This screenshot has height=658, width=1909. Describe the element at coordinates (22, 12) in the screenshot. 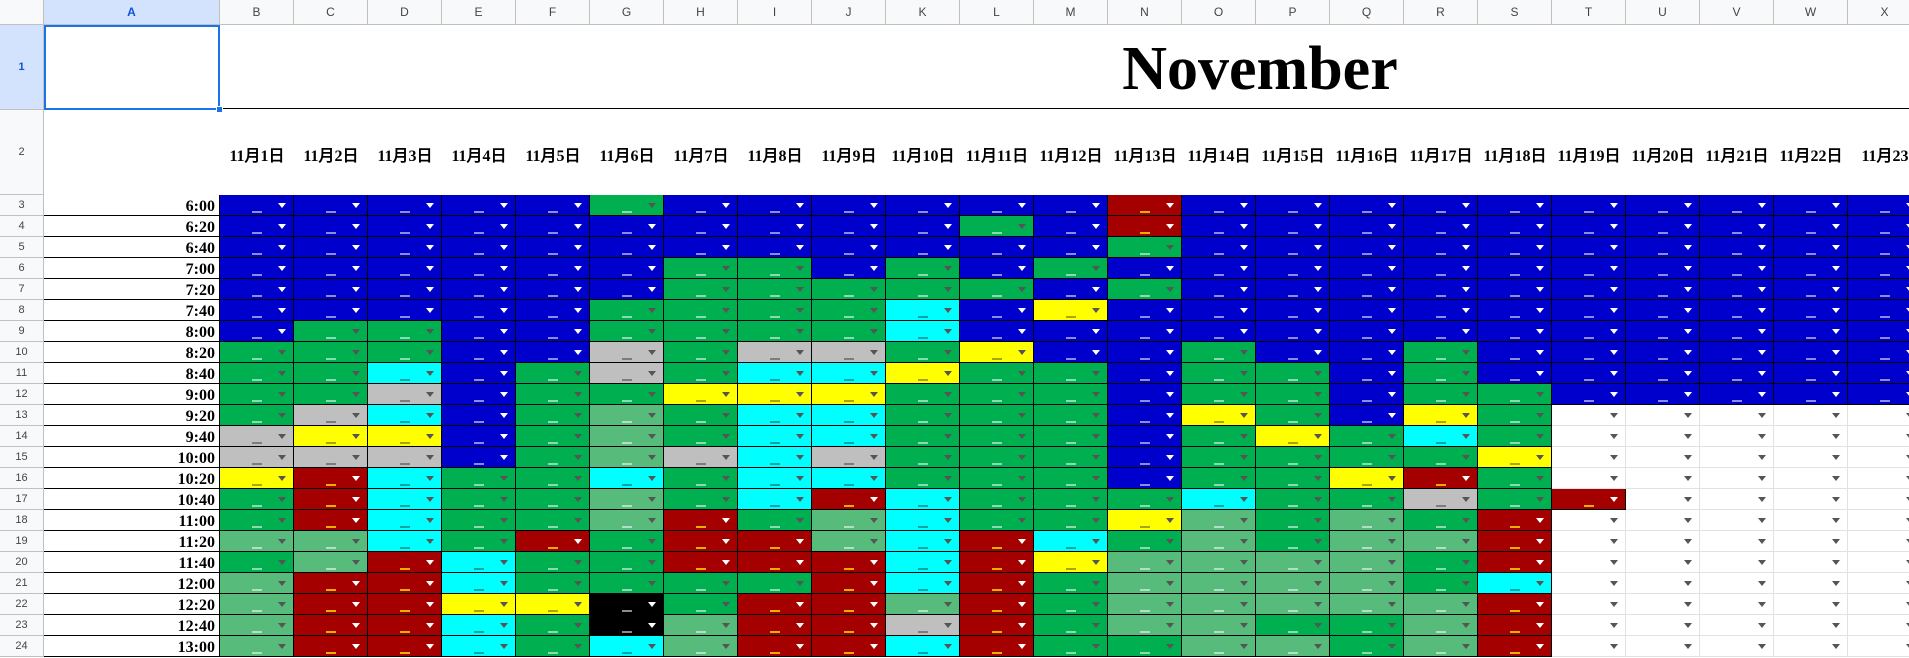

I see `select-all-corner` at that location.